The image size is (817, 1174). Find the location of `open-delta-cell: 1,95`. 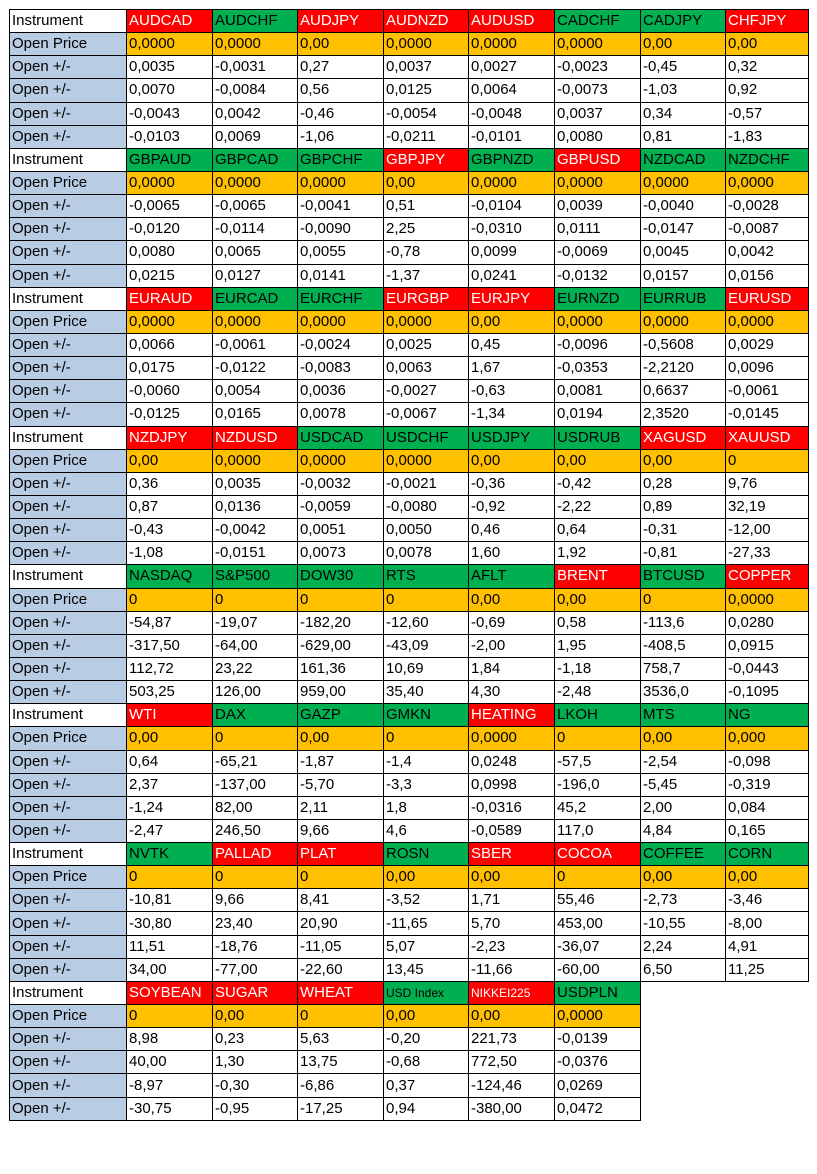

open-delta-cell: 1,95 is located at coordinates (597, 645).